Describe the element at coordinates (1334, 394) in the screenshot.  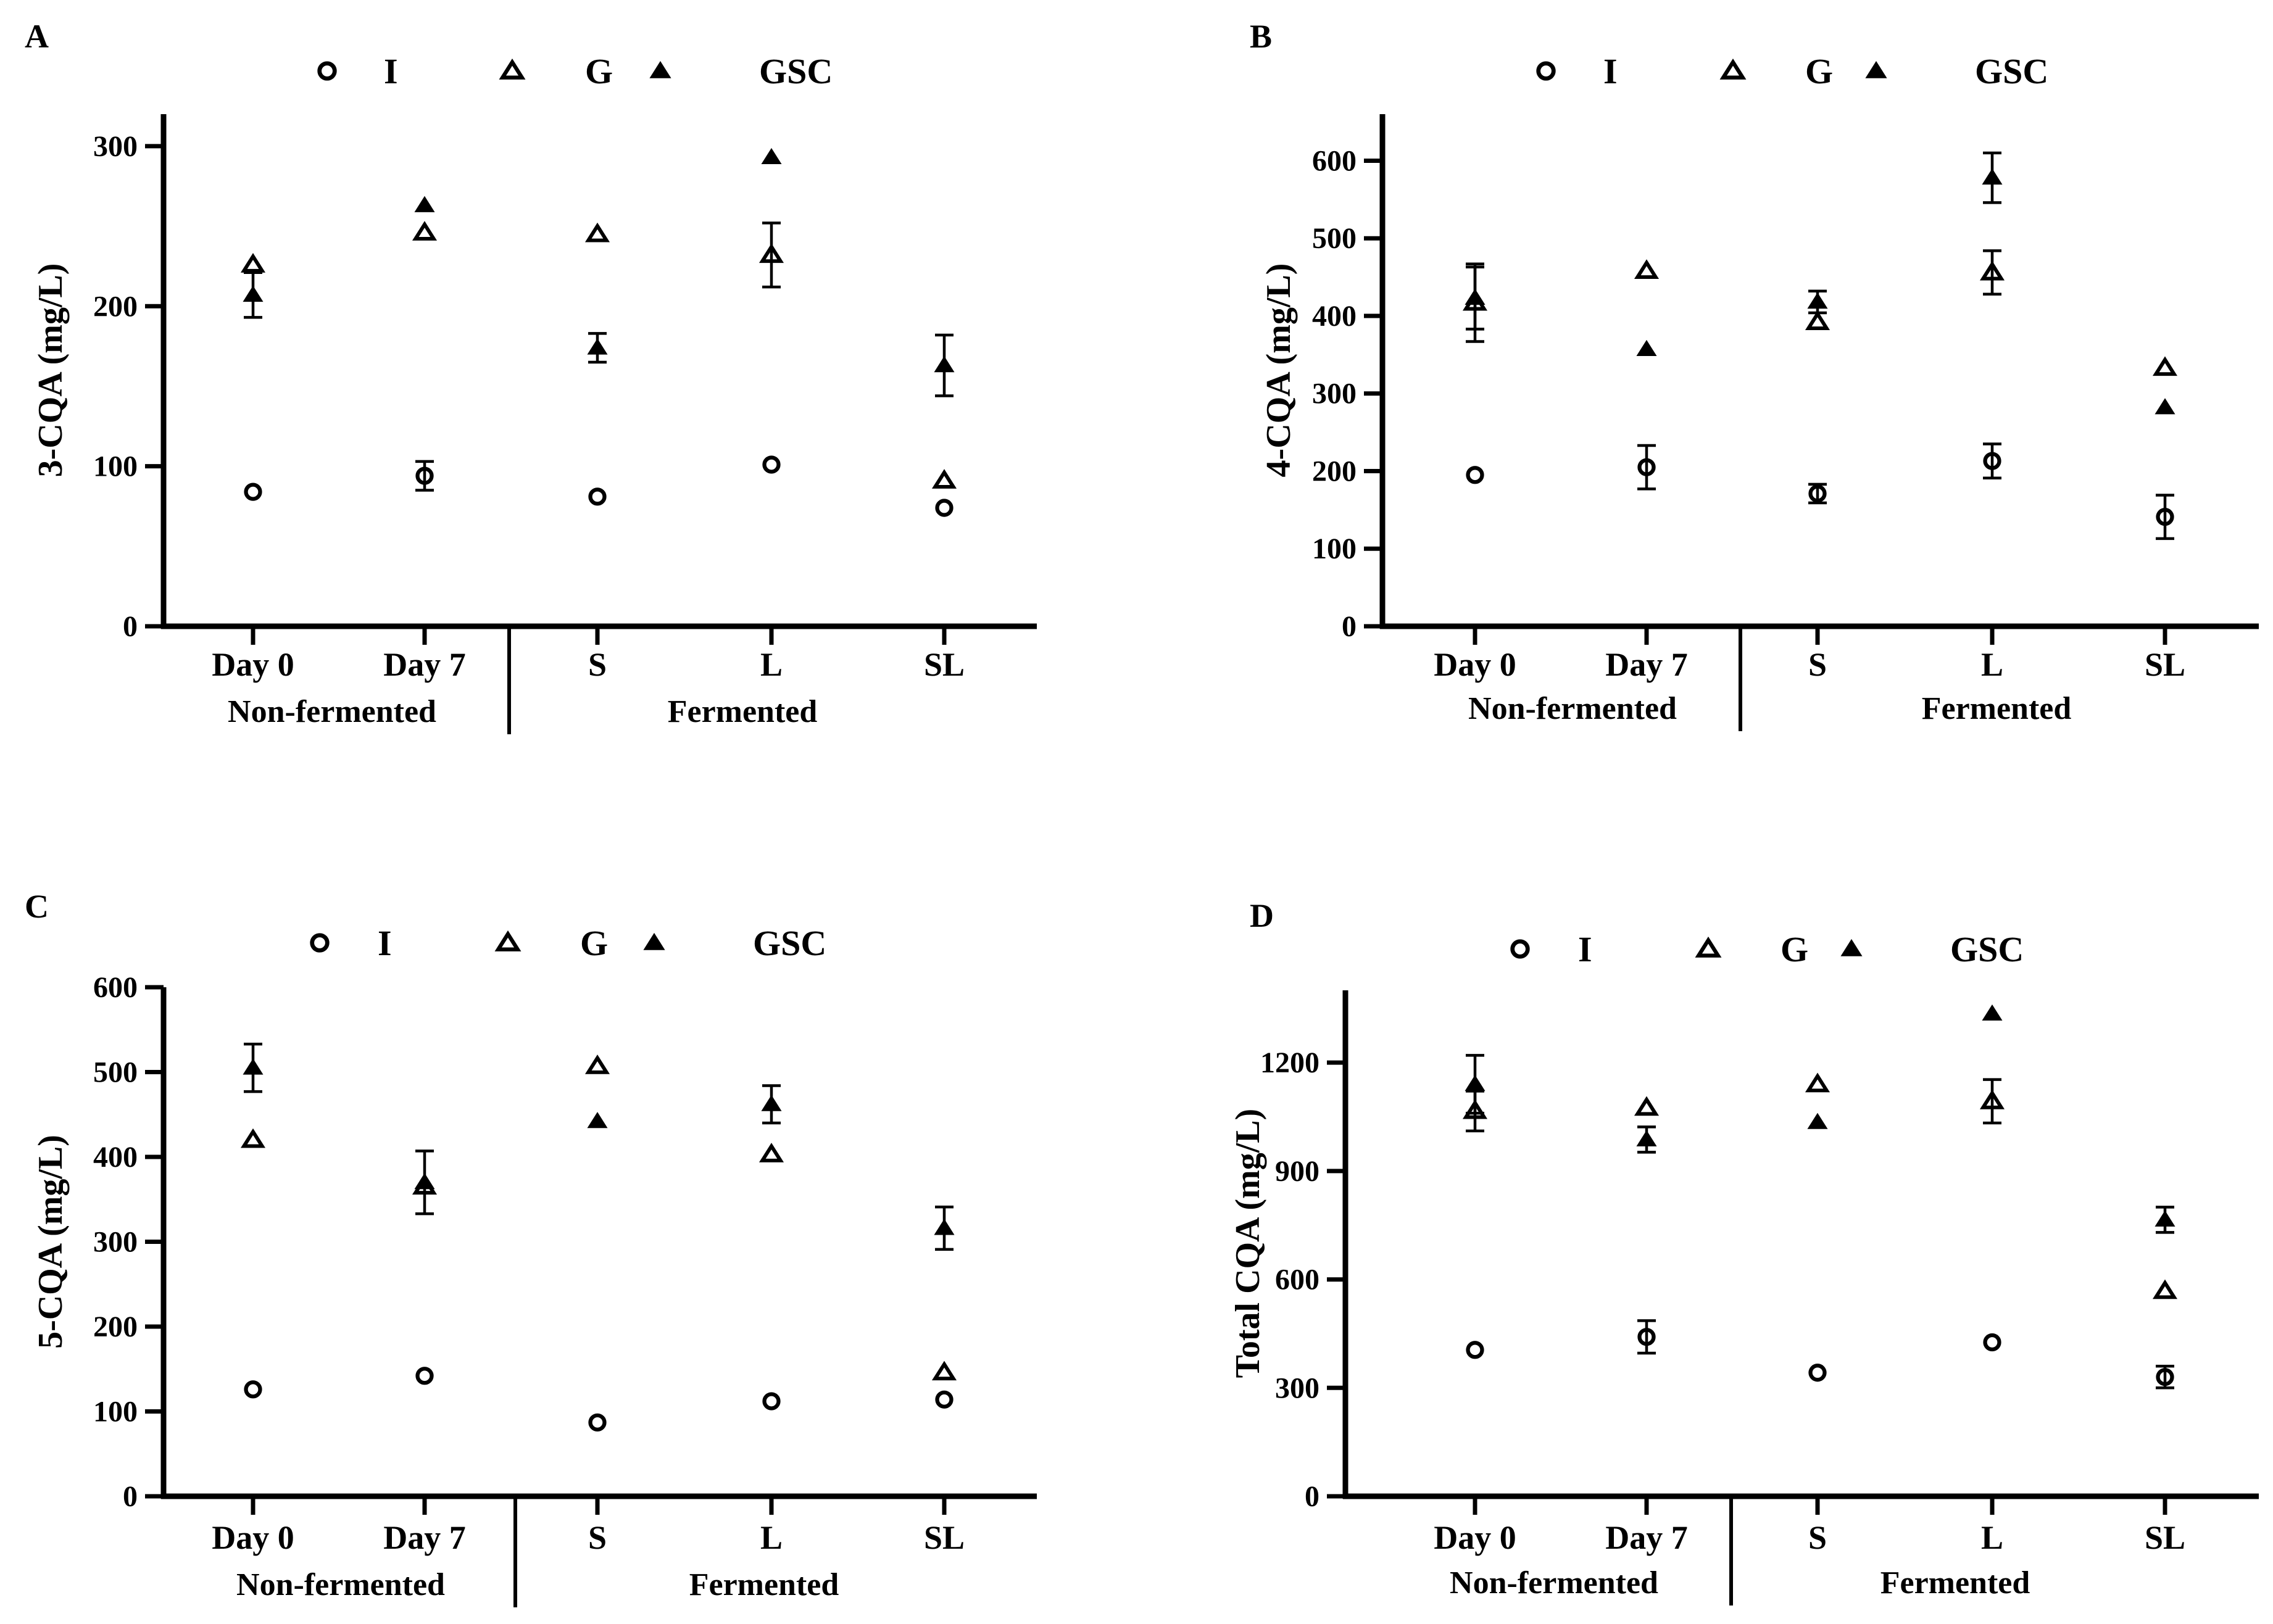
I see `y-tick-label: 300` at that location.